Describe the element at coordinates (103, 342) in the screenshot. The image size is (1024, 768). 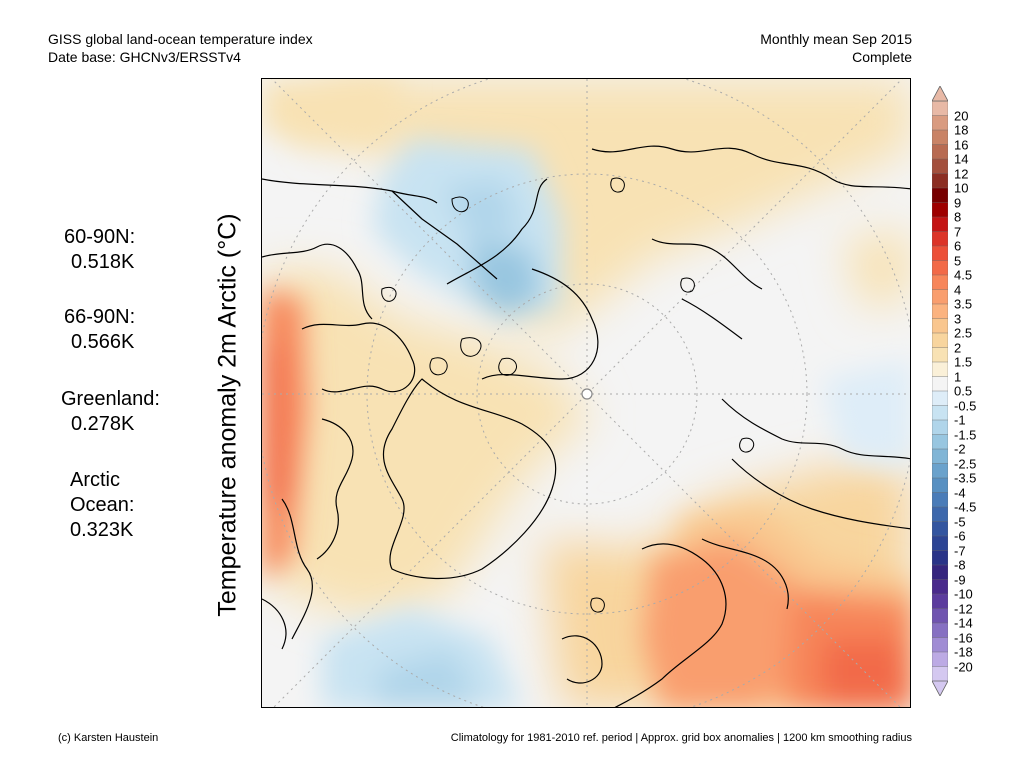
I see `stat-value: 0.566K` at that location.